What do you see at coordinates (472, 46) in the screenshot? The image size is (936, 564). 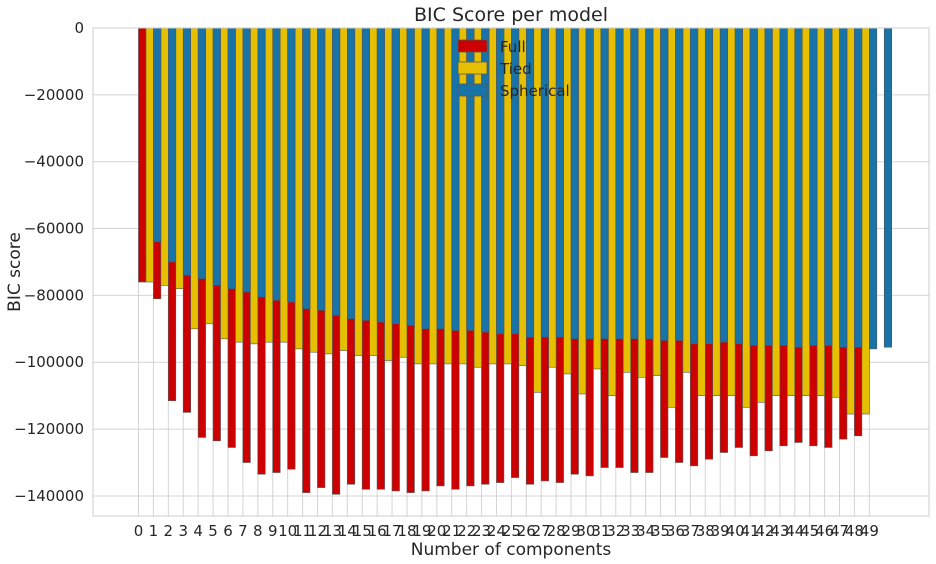 I see `legend-swatch-full` at bounding box center [472, 46].